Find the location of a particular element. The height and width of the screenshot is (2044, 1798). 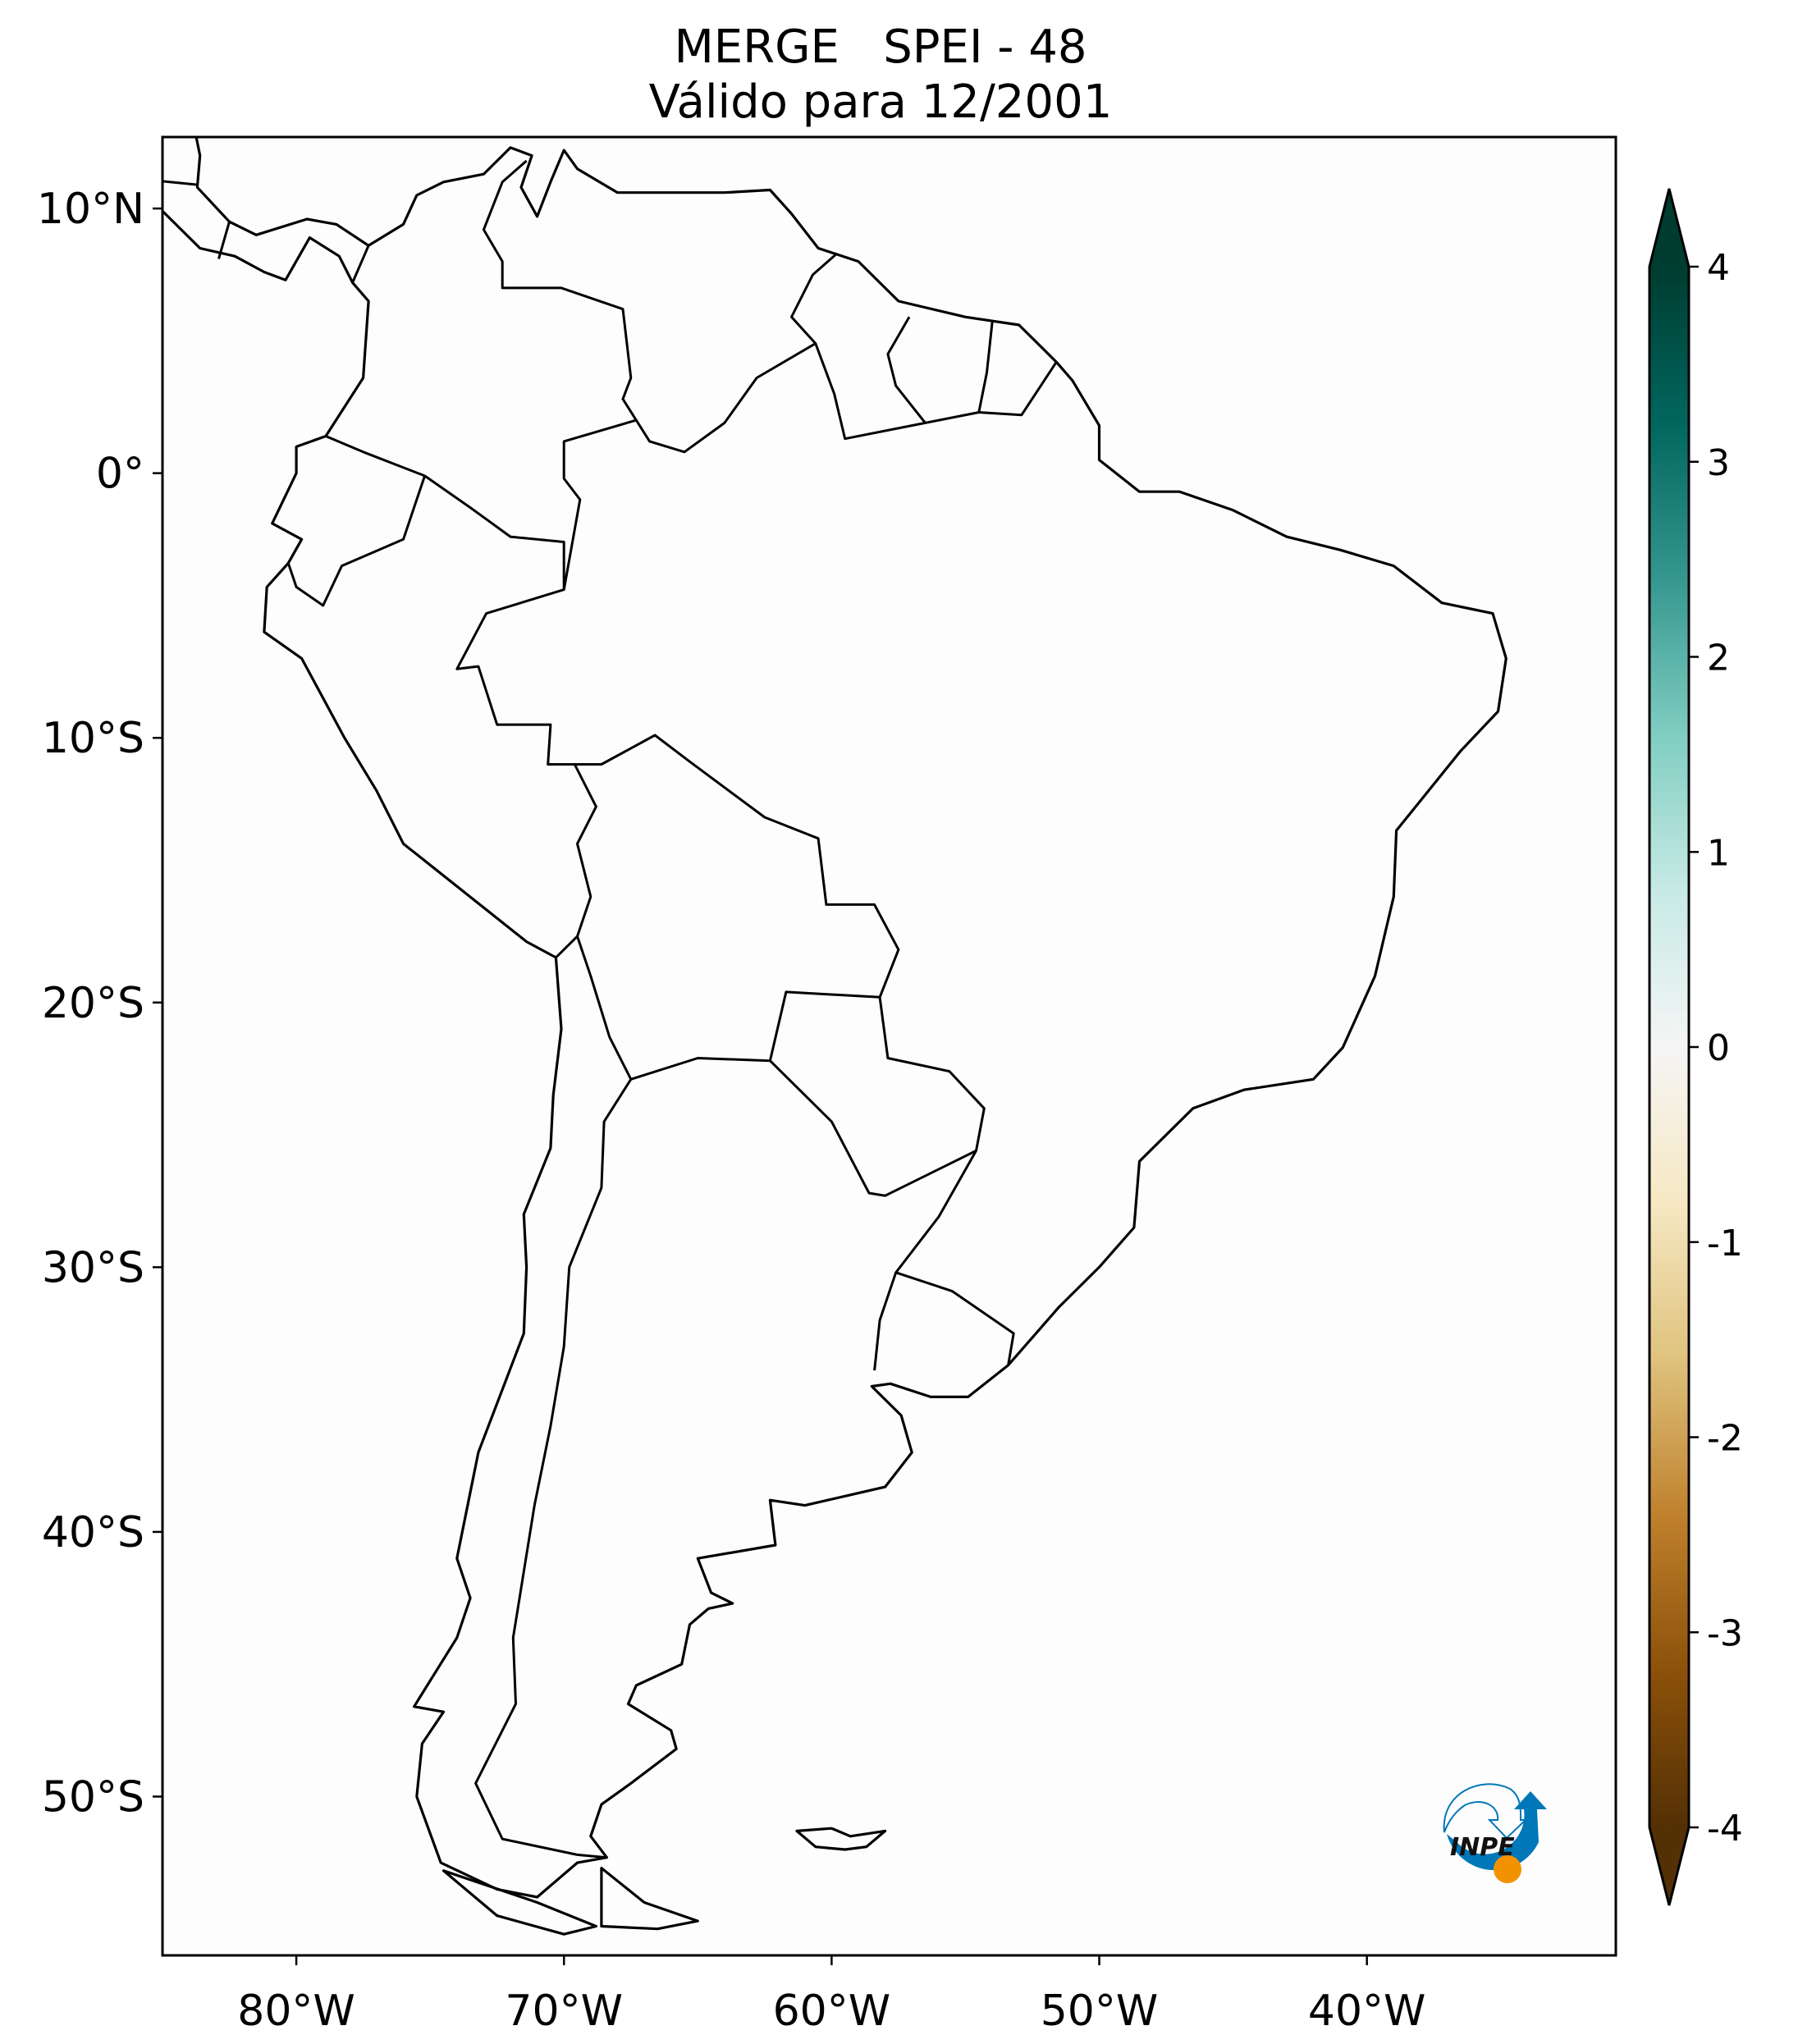

border-chile-bolivia is located at coordinates (594, 1007).